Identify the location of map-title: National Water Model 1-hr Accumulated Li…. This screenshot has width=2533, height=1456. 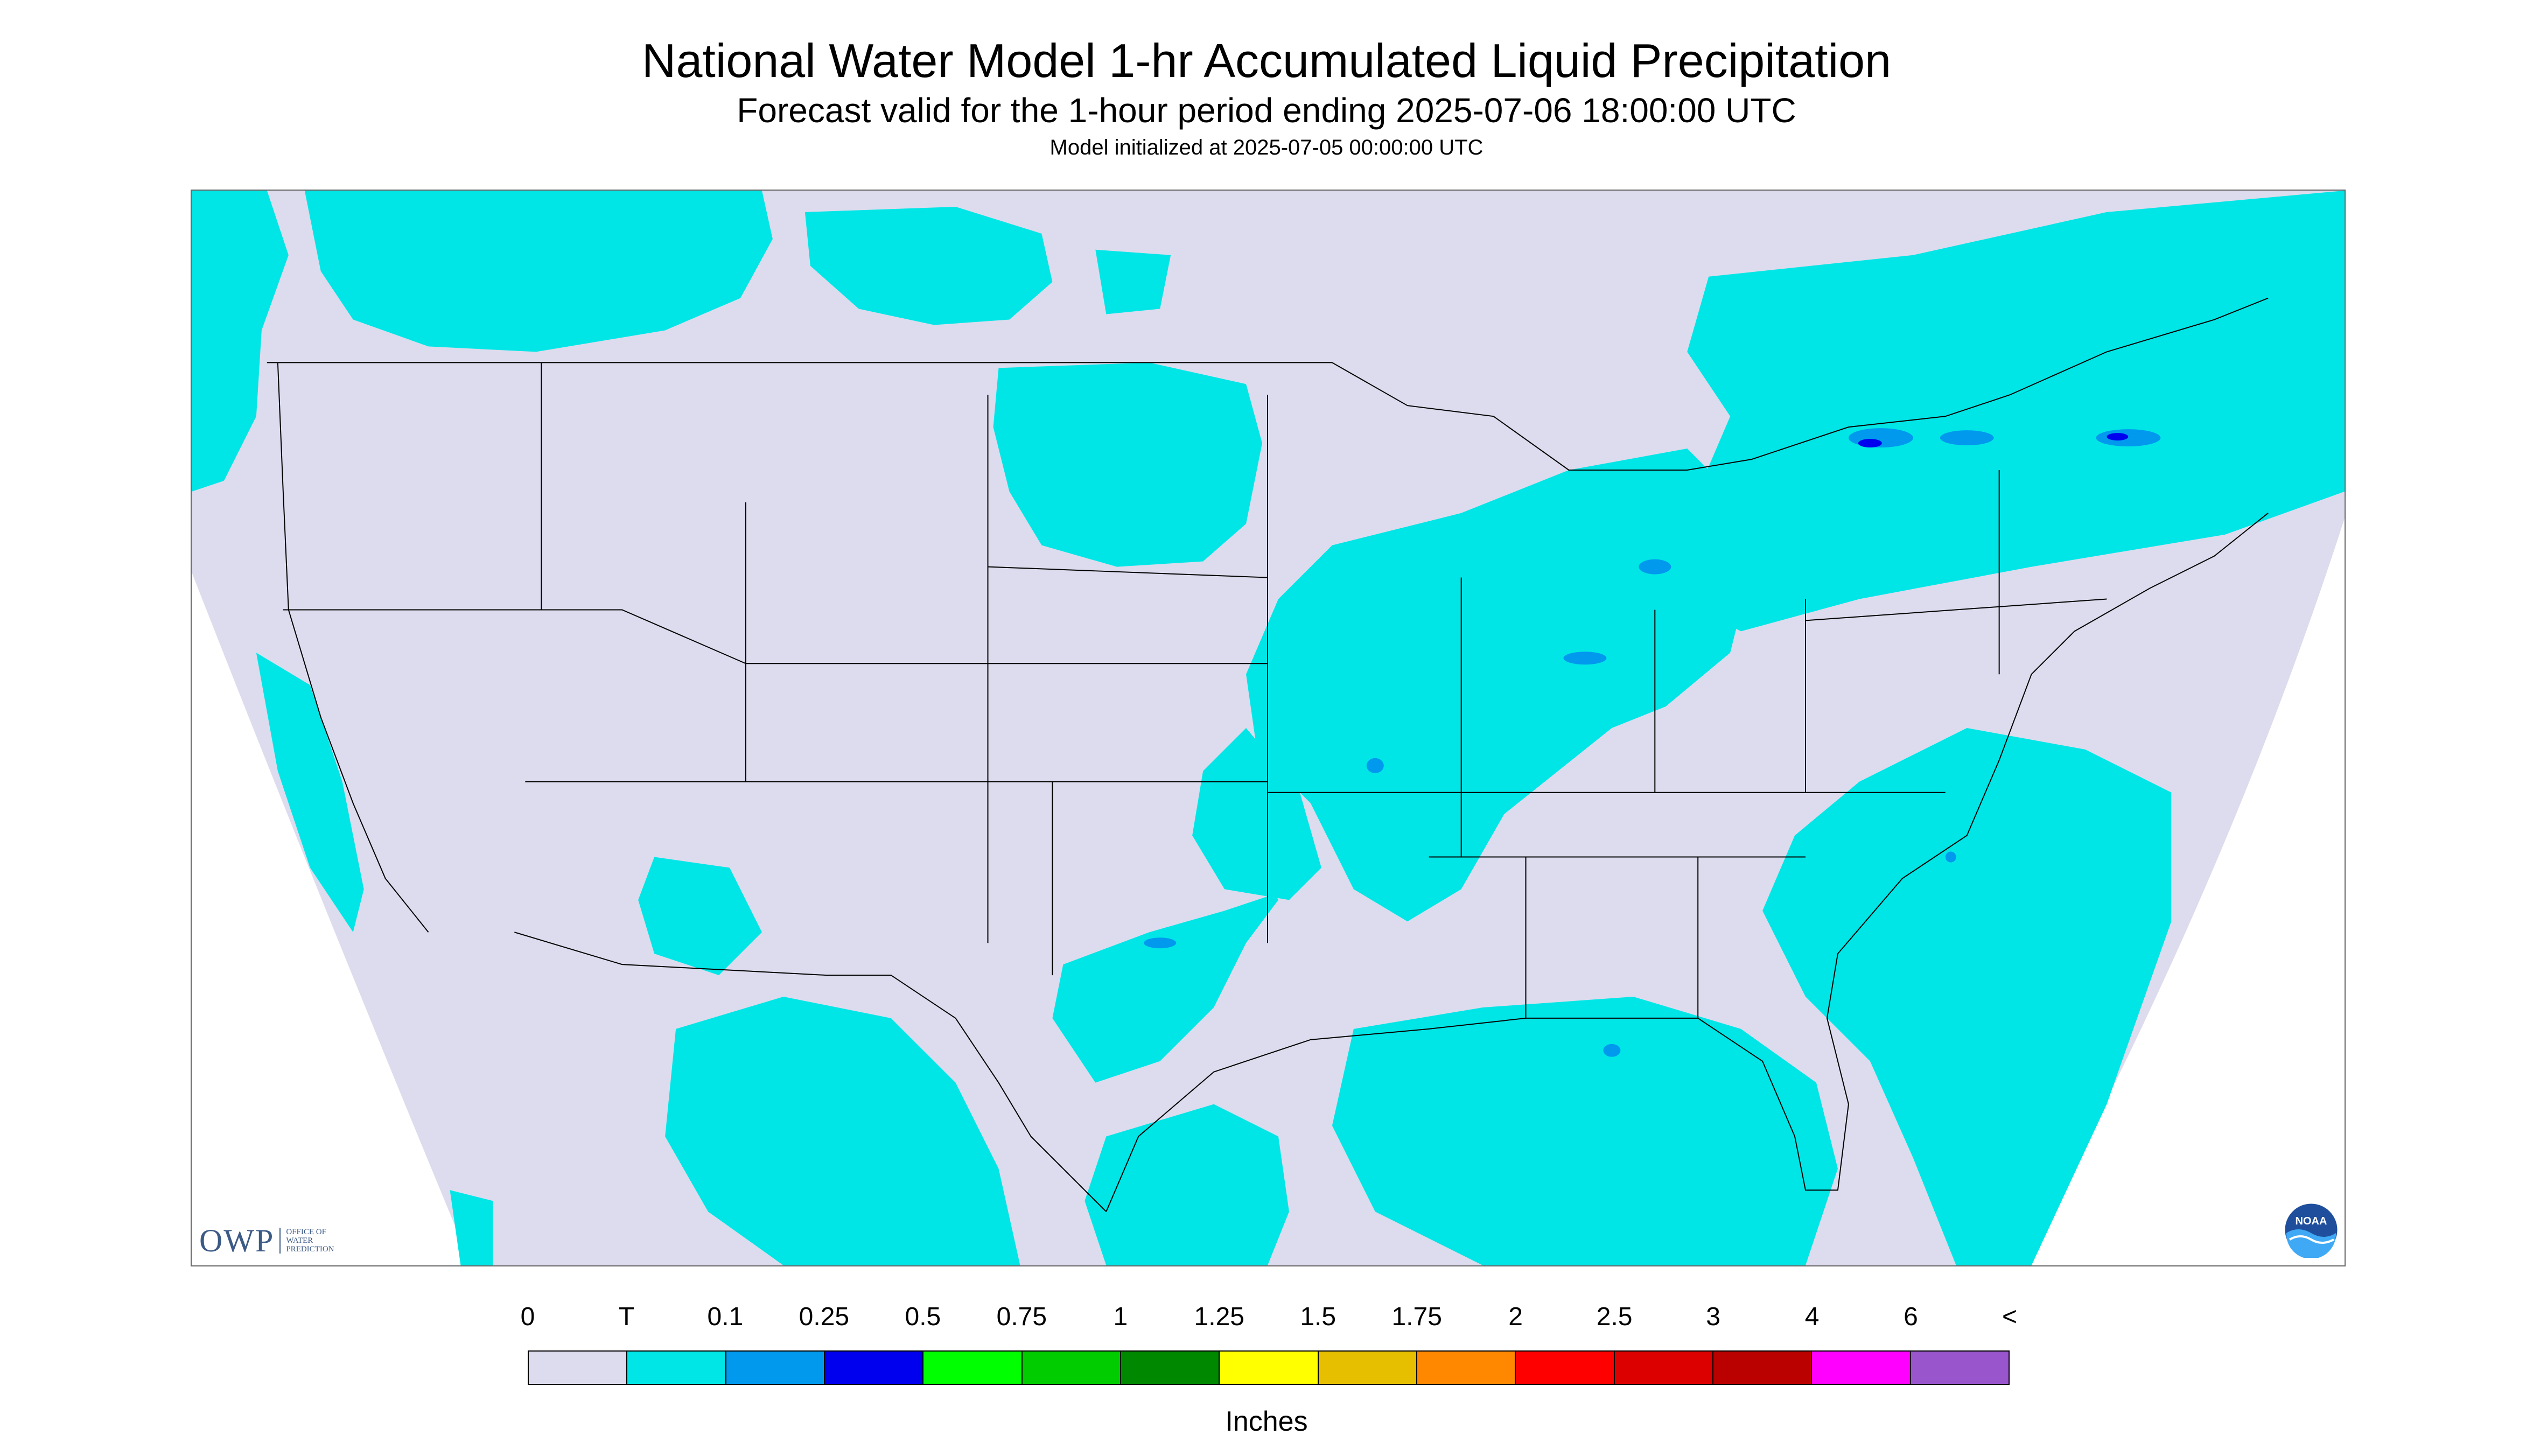
(1266, 60).